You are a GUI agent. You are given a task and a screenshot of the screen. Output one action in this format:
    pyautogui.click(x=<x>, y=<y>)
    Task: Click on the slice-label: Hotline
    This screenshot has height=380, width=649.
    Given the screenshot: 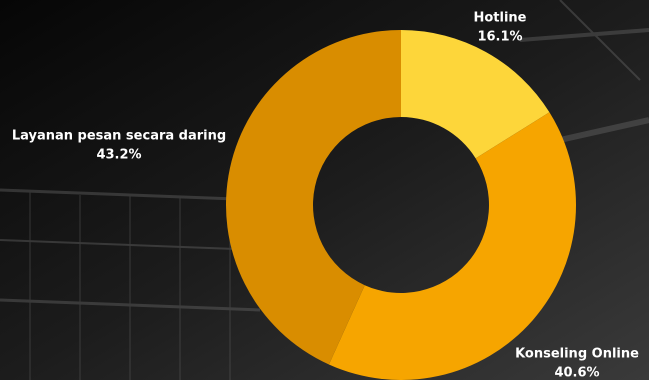 What is the action you would take?
    pyautogui.click(x=499, y=18)
    